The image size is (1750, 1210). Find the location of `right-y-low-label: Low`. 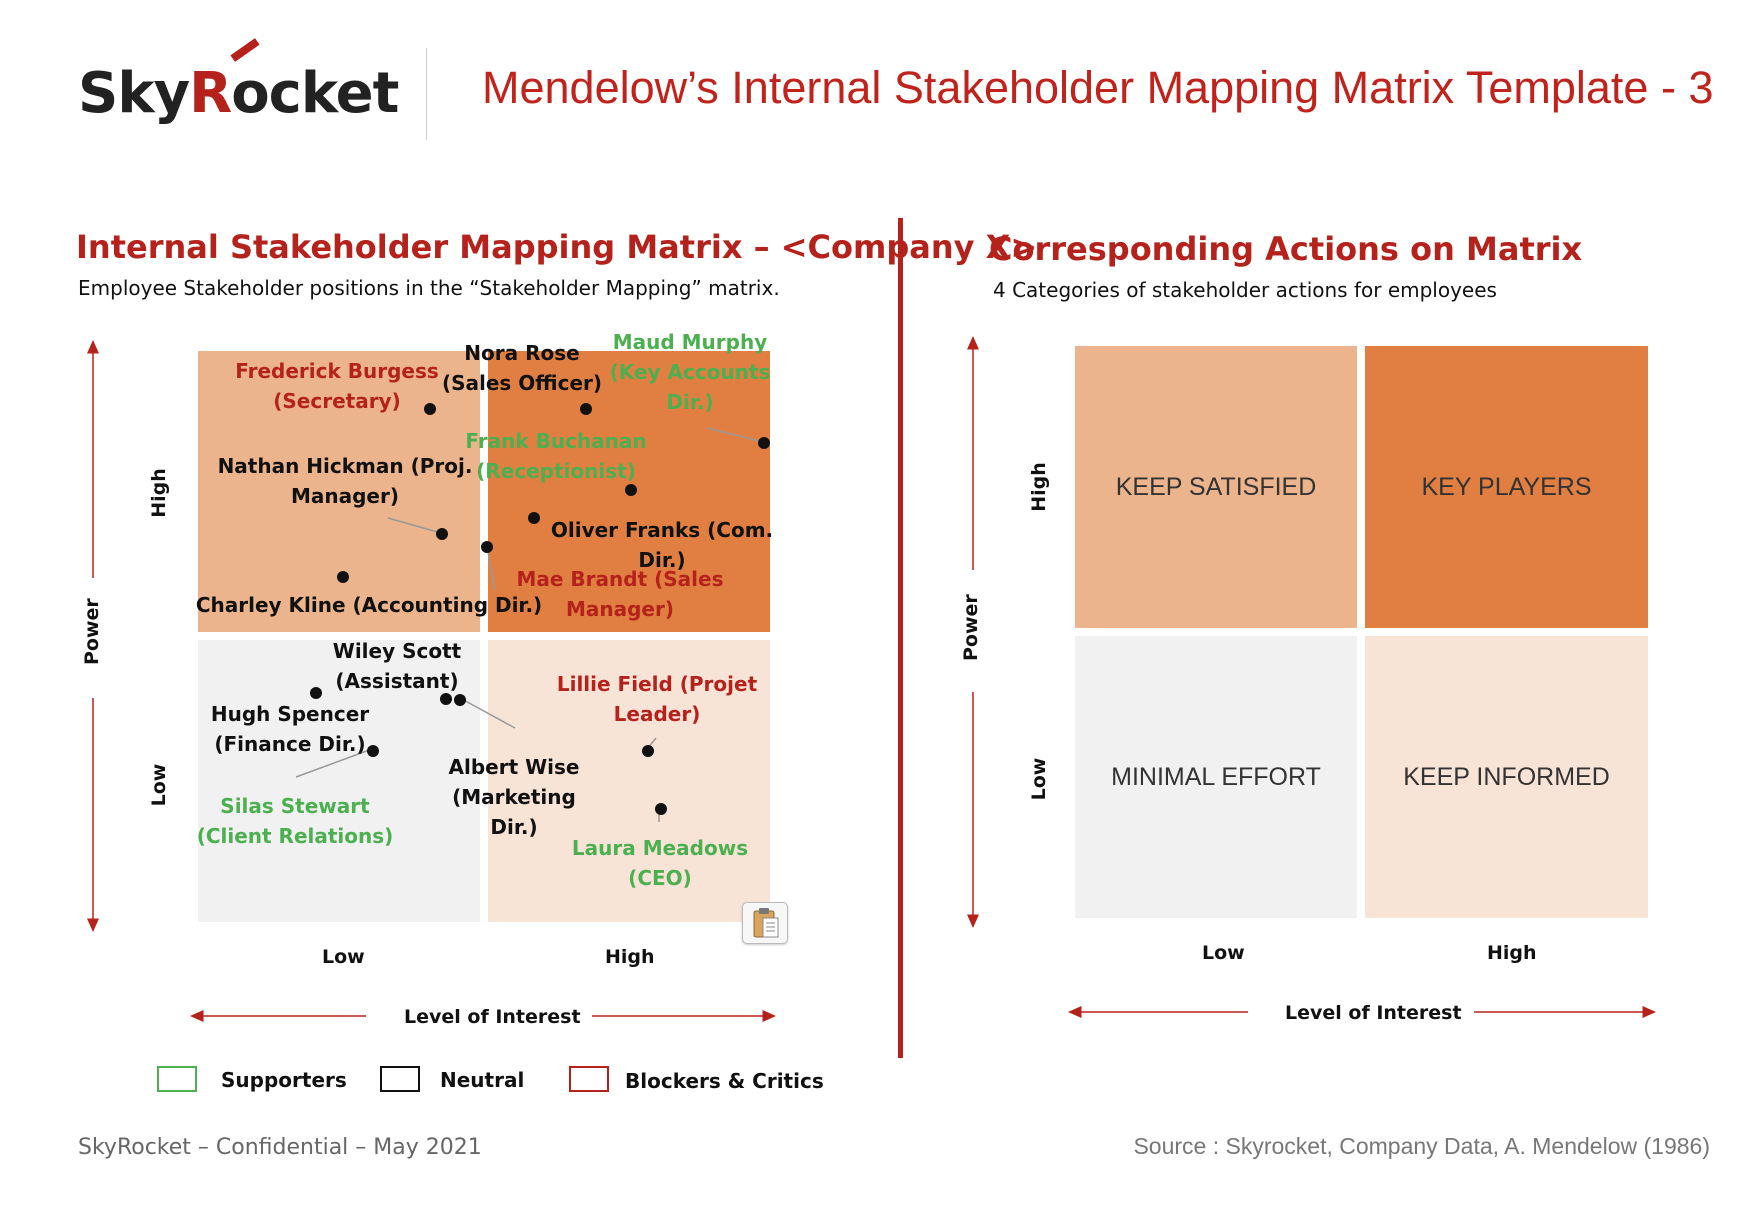

right-y-low-label: Low is located at coordinates (1039, 779).